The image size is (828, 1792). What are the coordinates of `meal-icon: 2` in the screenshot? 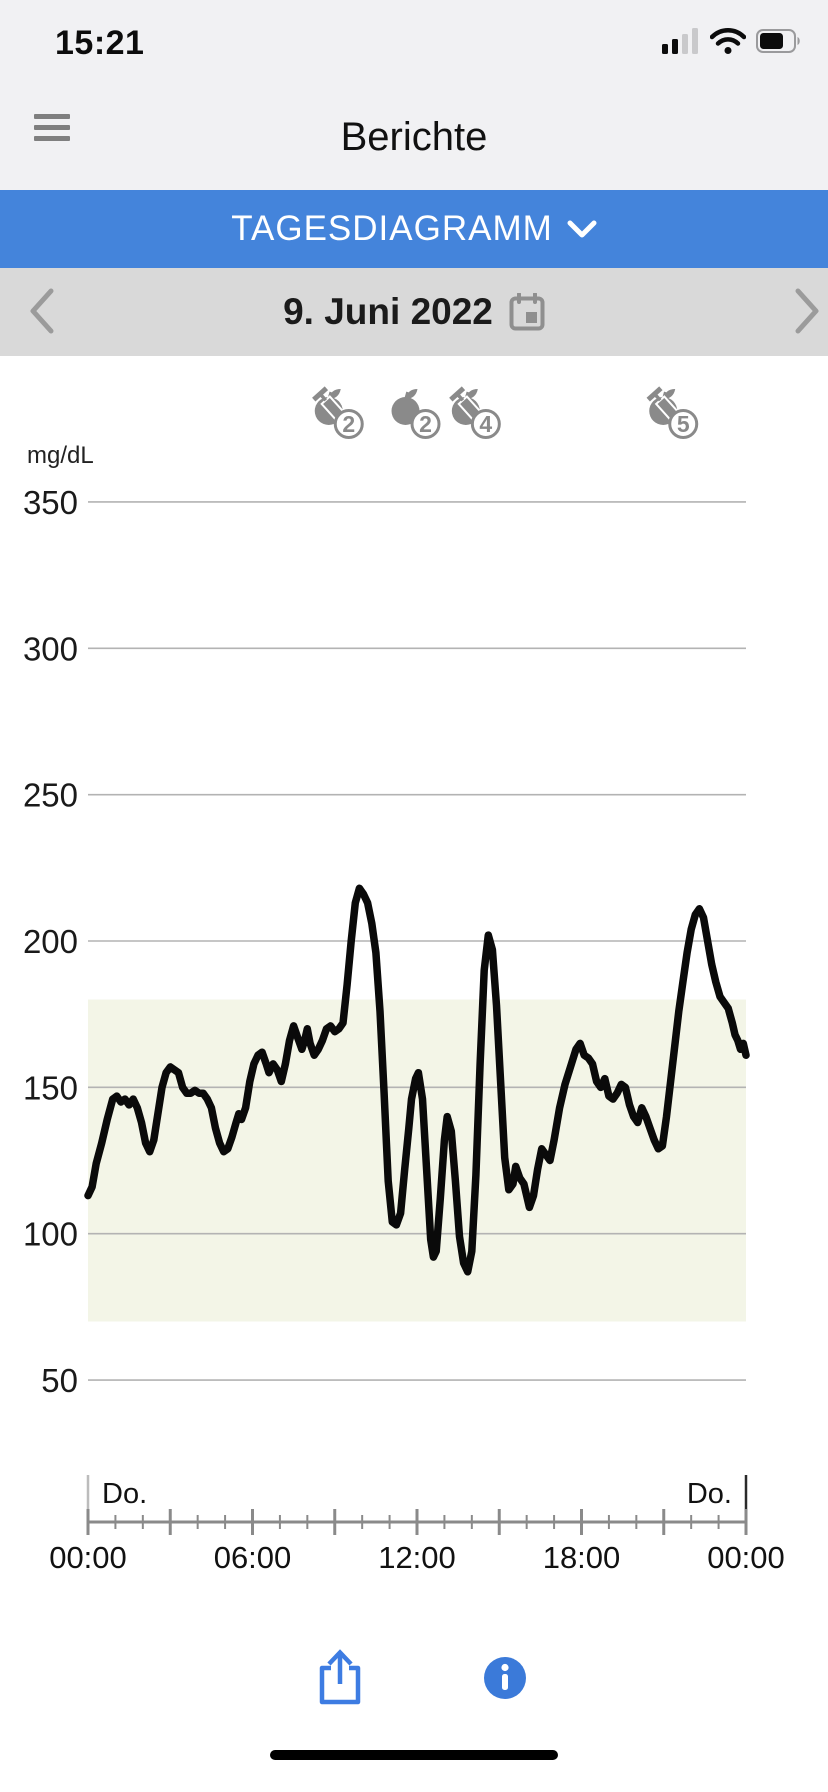 It's located at (416, 414).